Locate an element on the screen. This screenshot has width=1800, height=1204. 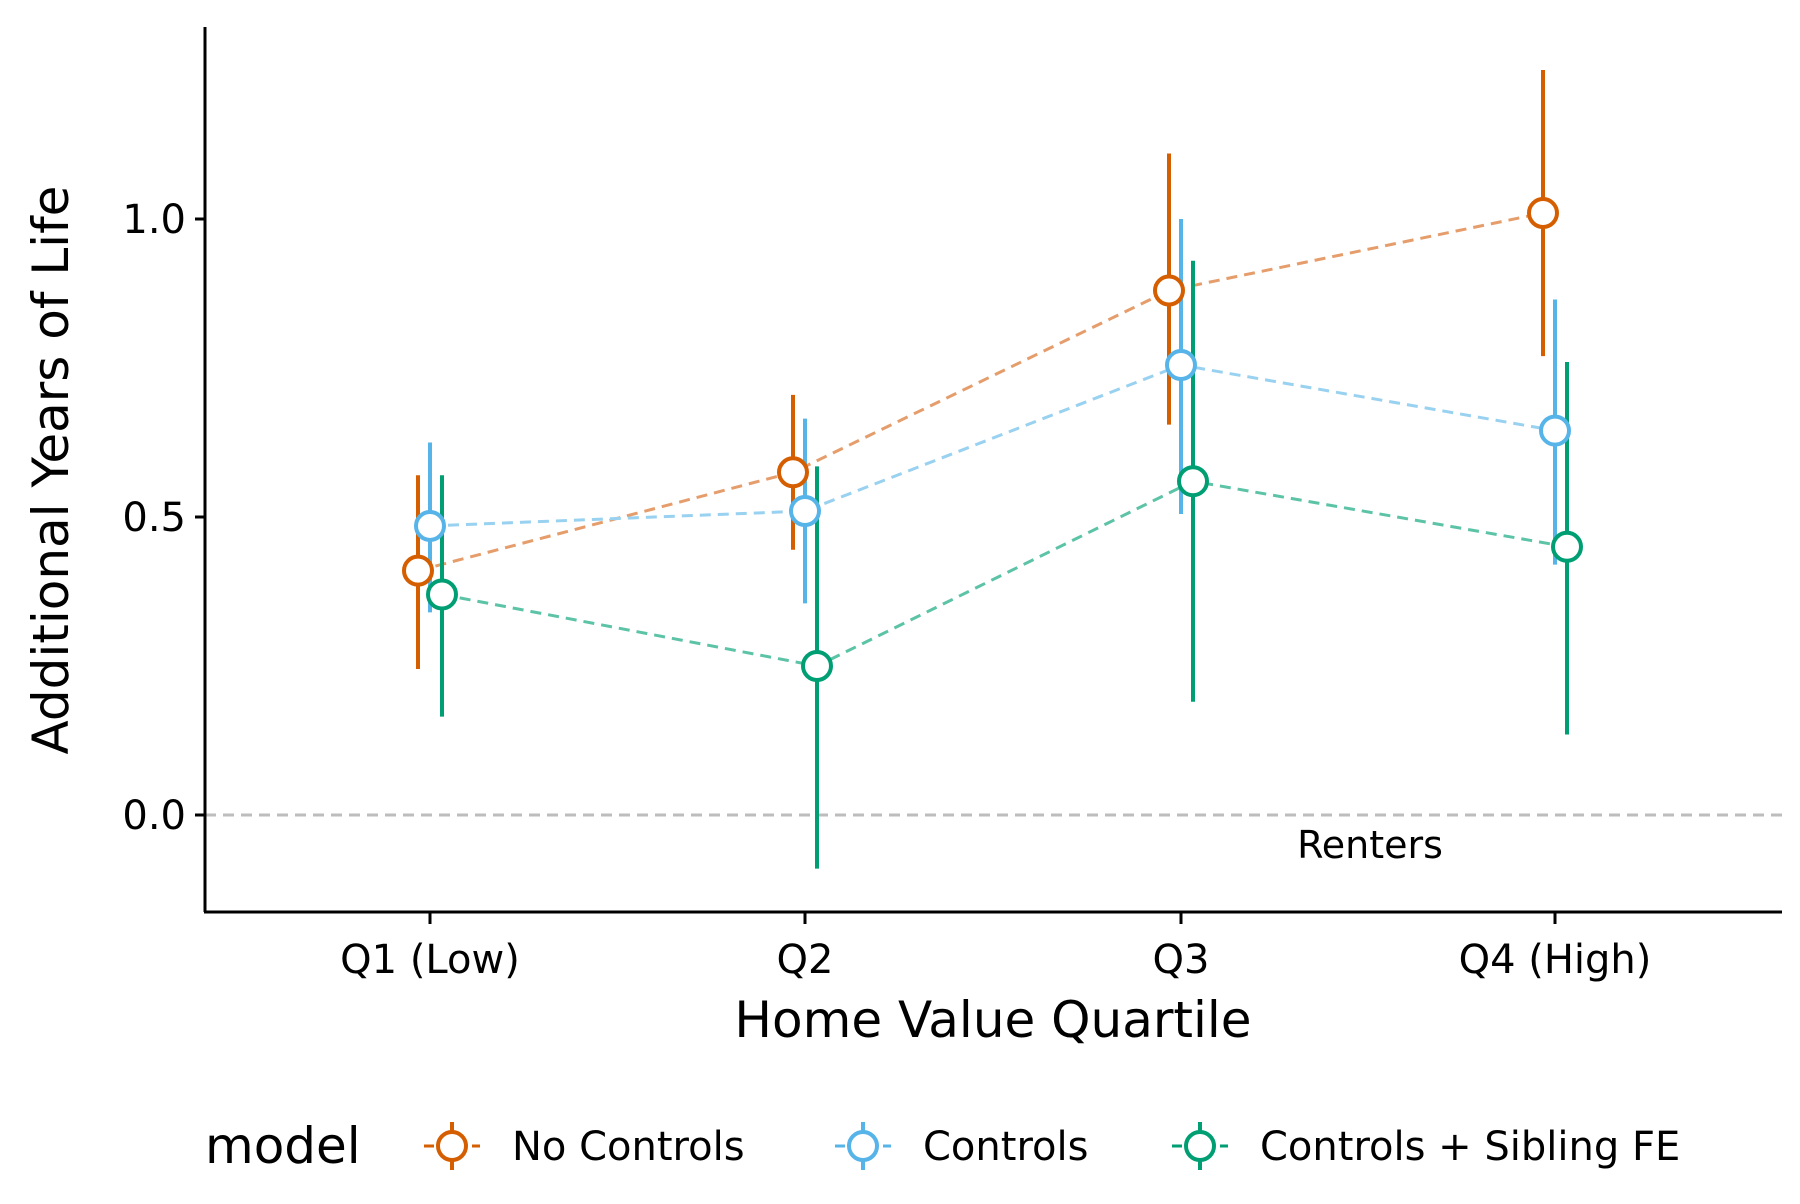
y-tick-label: 1.0 is located at coordinates (154, 220).